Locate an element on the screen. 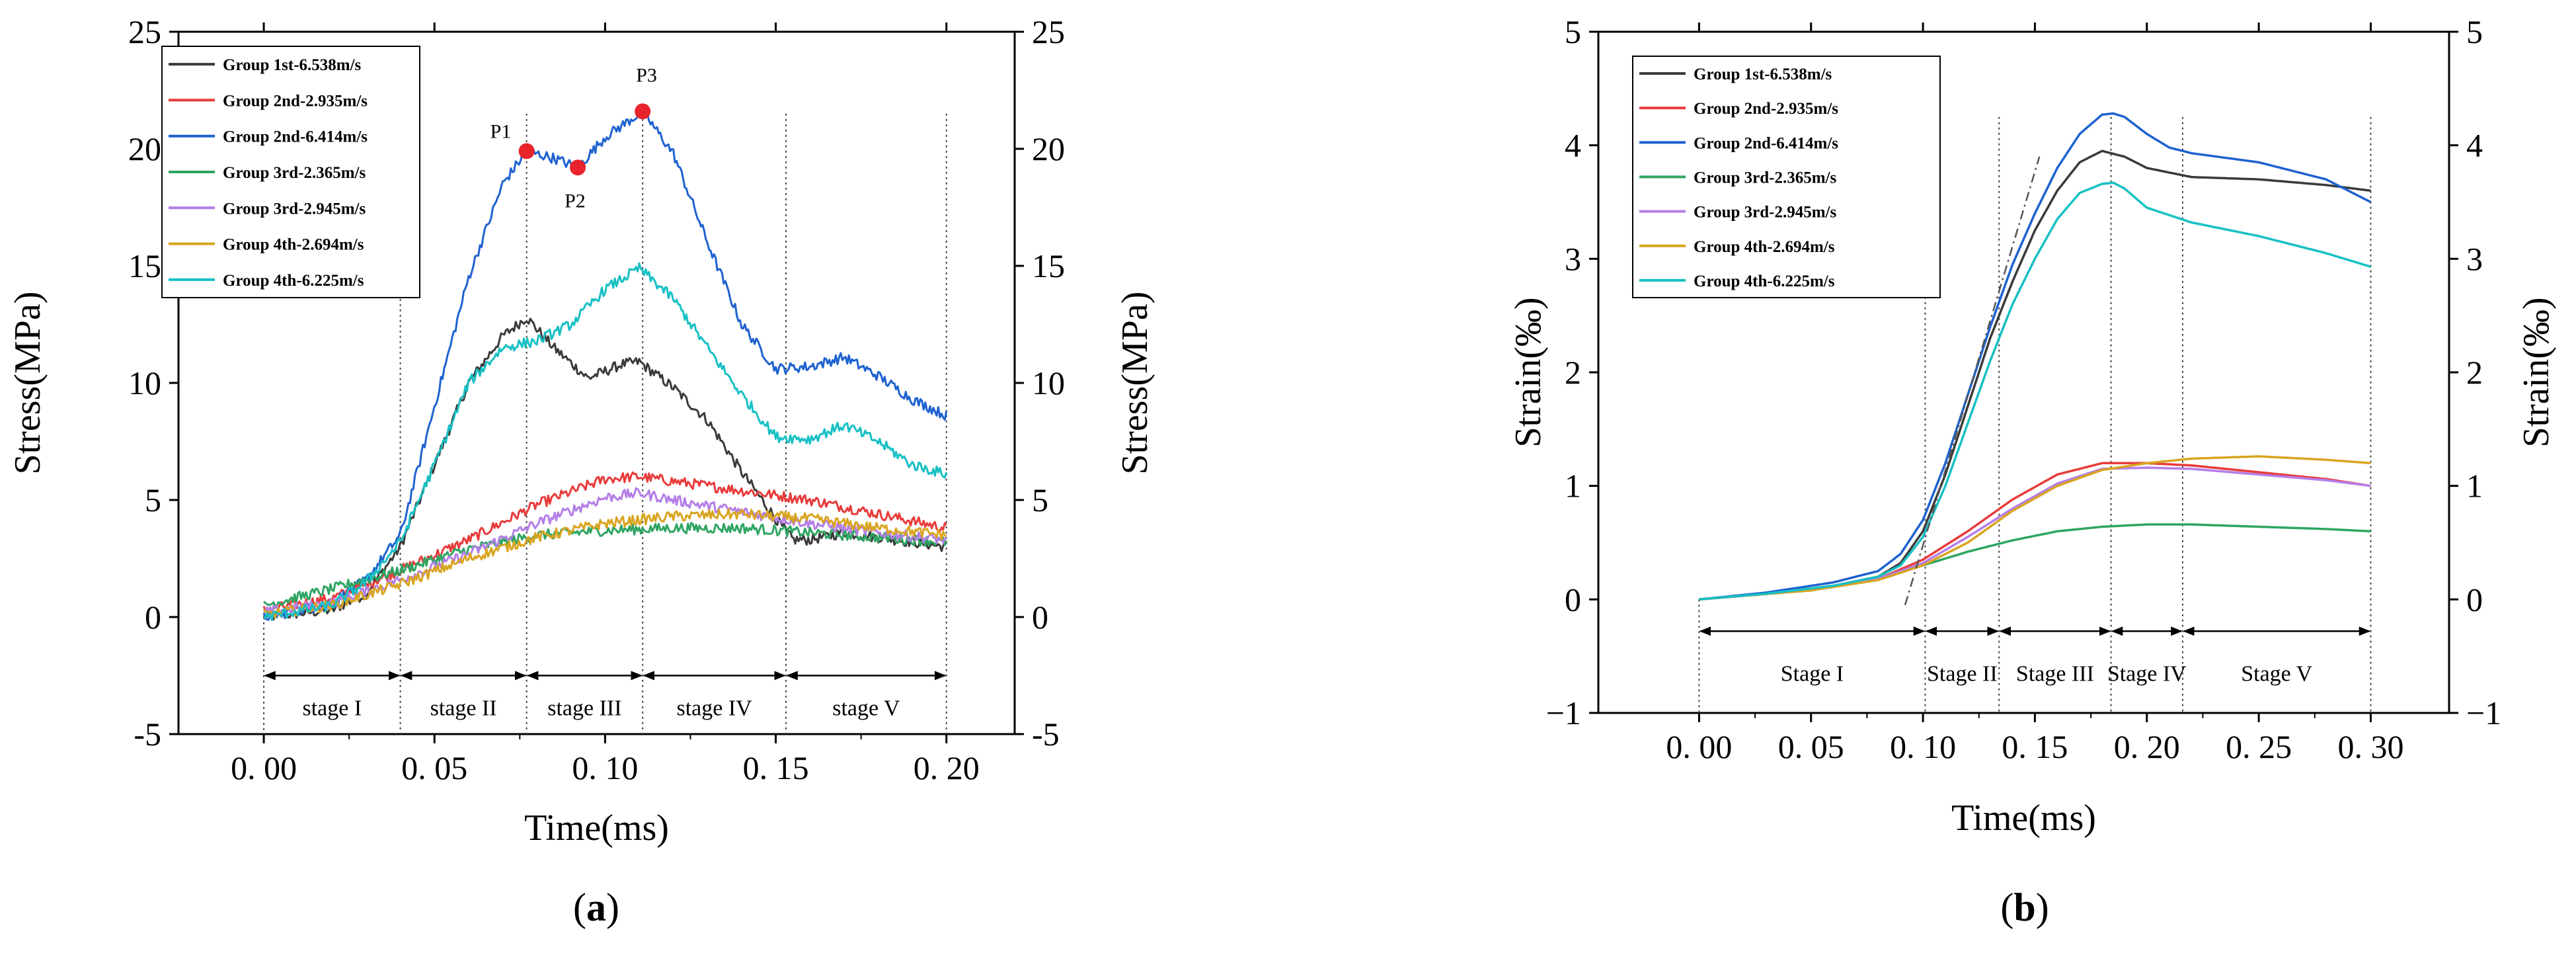 Image resolution: width=2576 pixels, height=953 pixels. y-tick-label: 15 is located at coordinates (144, 265).